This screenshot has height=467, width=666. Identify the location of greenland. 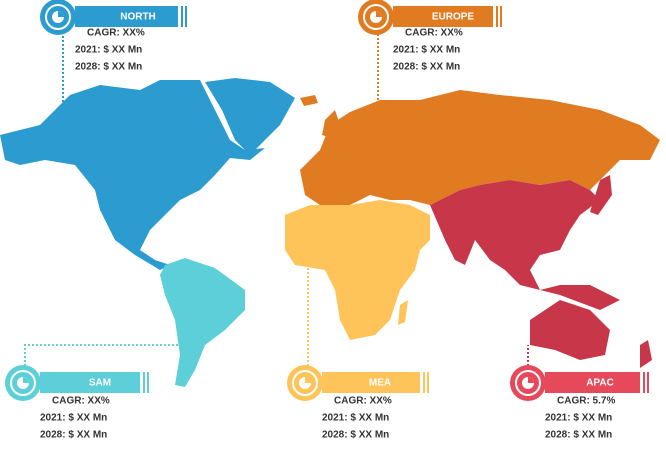
(250, 116).